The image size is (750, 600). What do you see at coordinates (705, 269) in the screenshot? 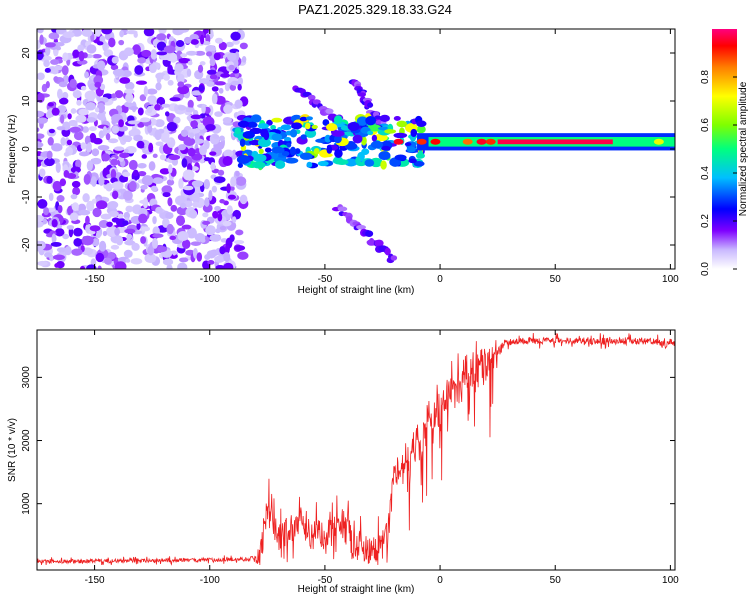
I see `colorbar-tick-label: 0.0` at bounding box center [705, 269].